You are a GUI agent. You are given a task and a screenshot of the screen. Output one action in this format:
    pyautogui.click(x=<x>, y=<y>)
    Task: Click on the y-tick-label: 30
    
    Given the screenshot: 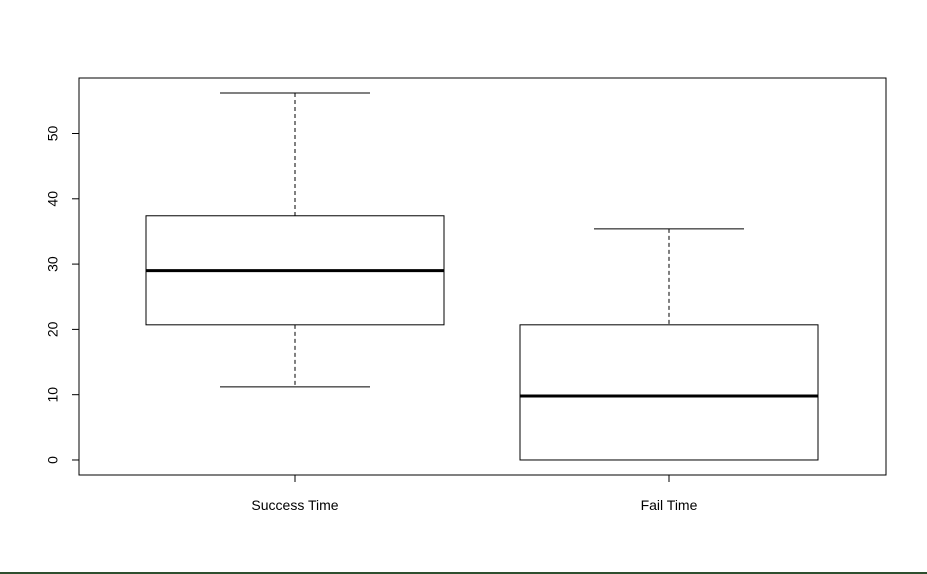 What is the action you would take?
    pyautogui.click(x=53, y=264)
    